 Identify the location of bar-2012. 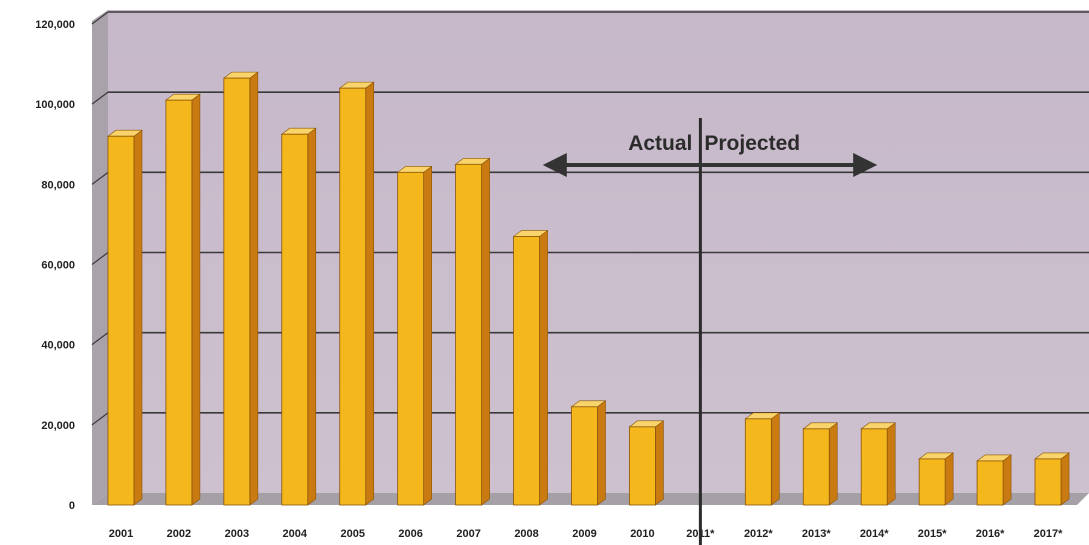
(762, 459).